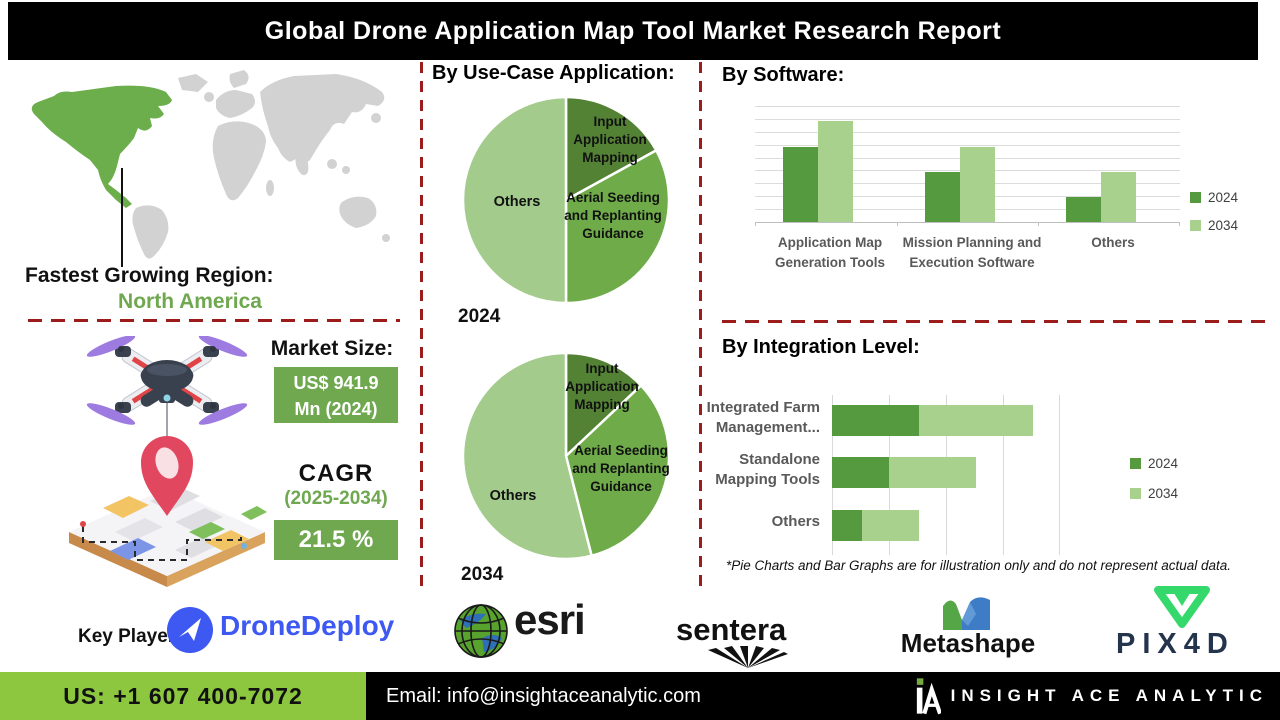 The image size is (1280, 720). I want to click on south-america-shape, so click(150, 232).